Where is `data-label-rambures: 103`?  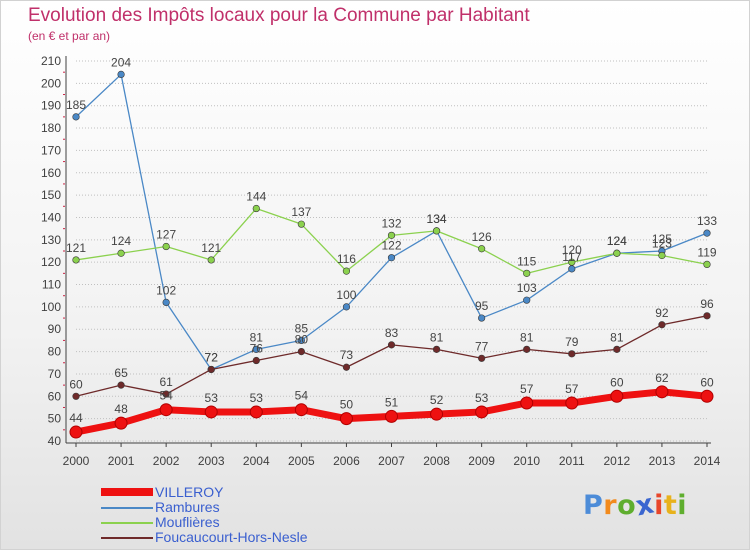 data-label-rambures: 103 is located at coordinates (527, 288).